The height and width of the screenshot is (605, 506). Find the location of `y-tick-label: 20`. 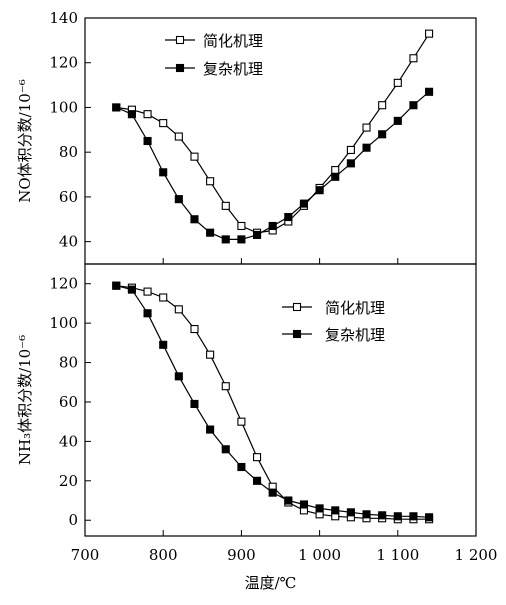

y-tick-label: 20 is located at coordinates (68, 481).